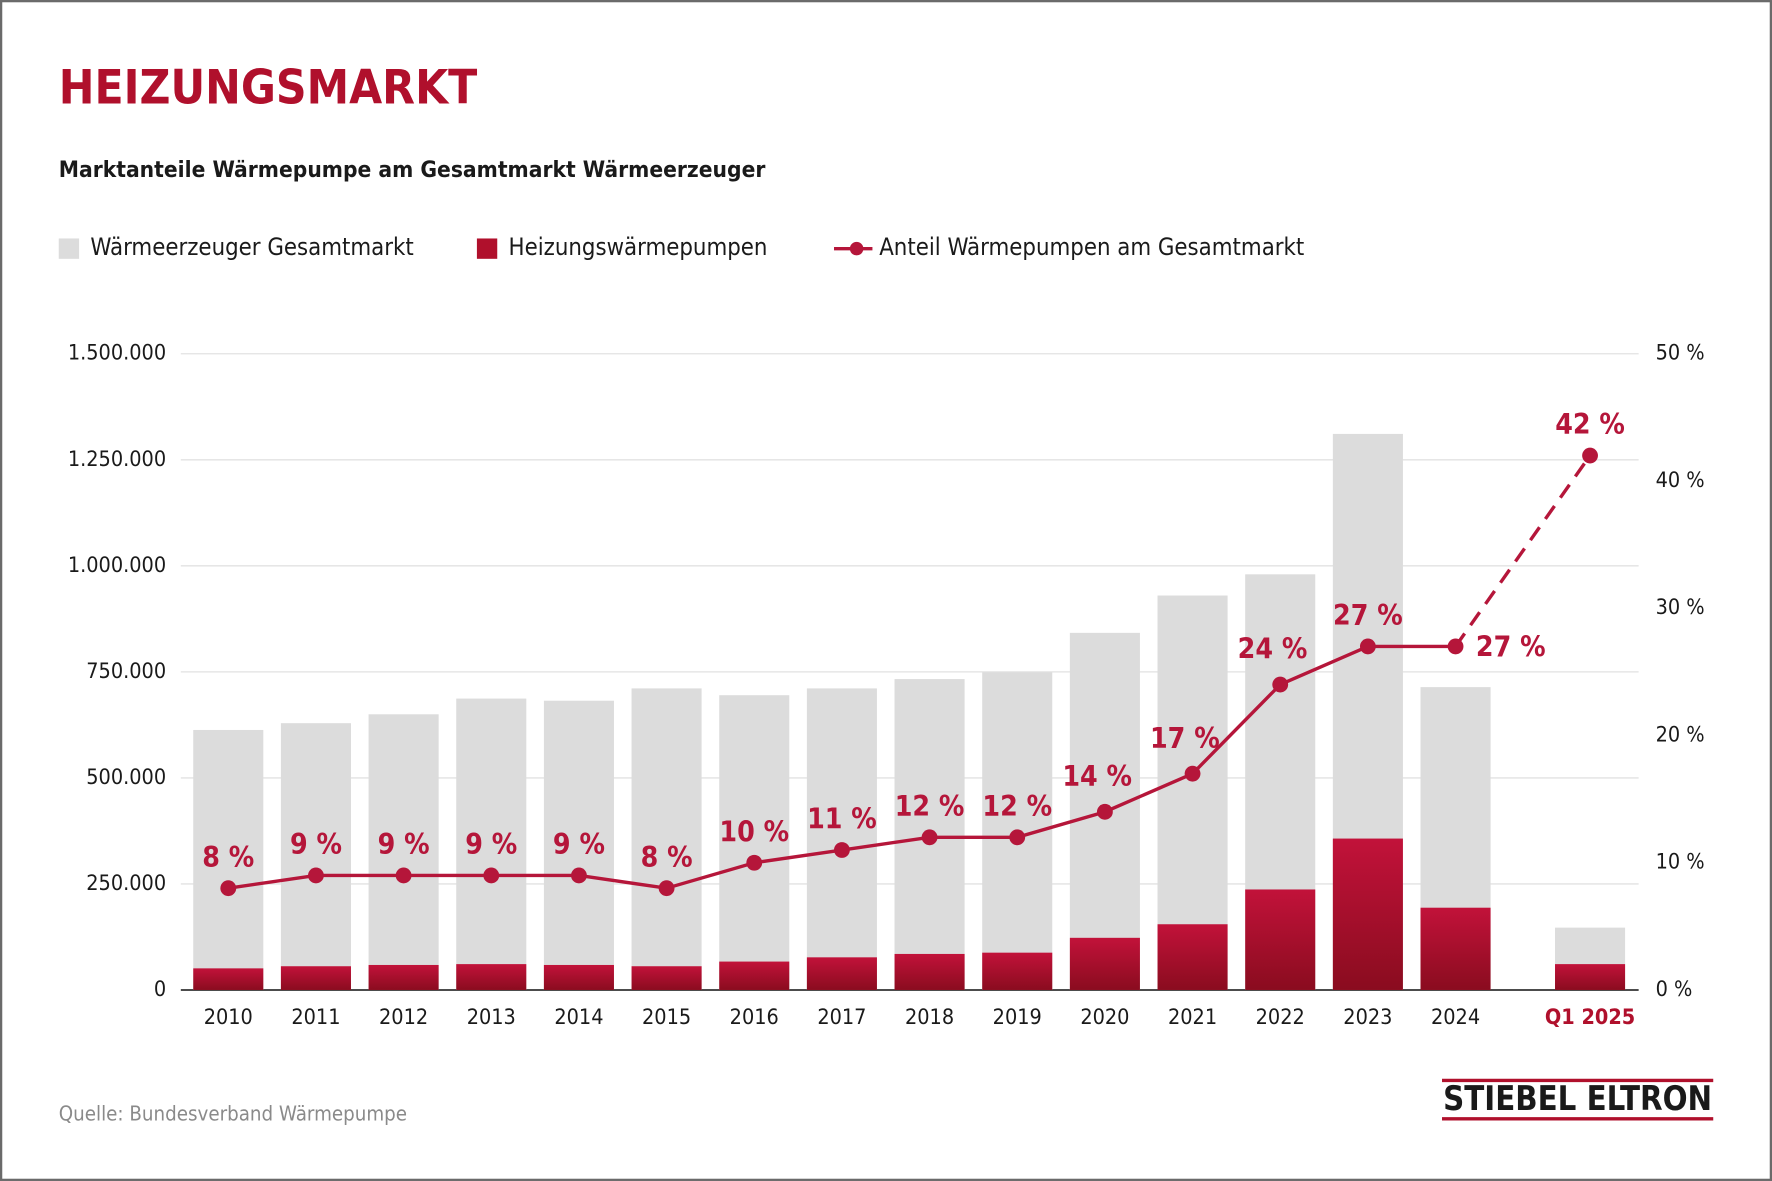 This screenshot has height=1181, width=1772. What do you see at coordinates (1680, 607) in the screenshot?
I see `y2-tick-label: 30 %` at bounding box center [1680, 607].